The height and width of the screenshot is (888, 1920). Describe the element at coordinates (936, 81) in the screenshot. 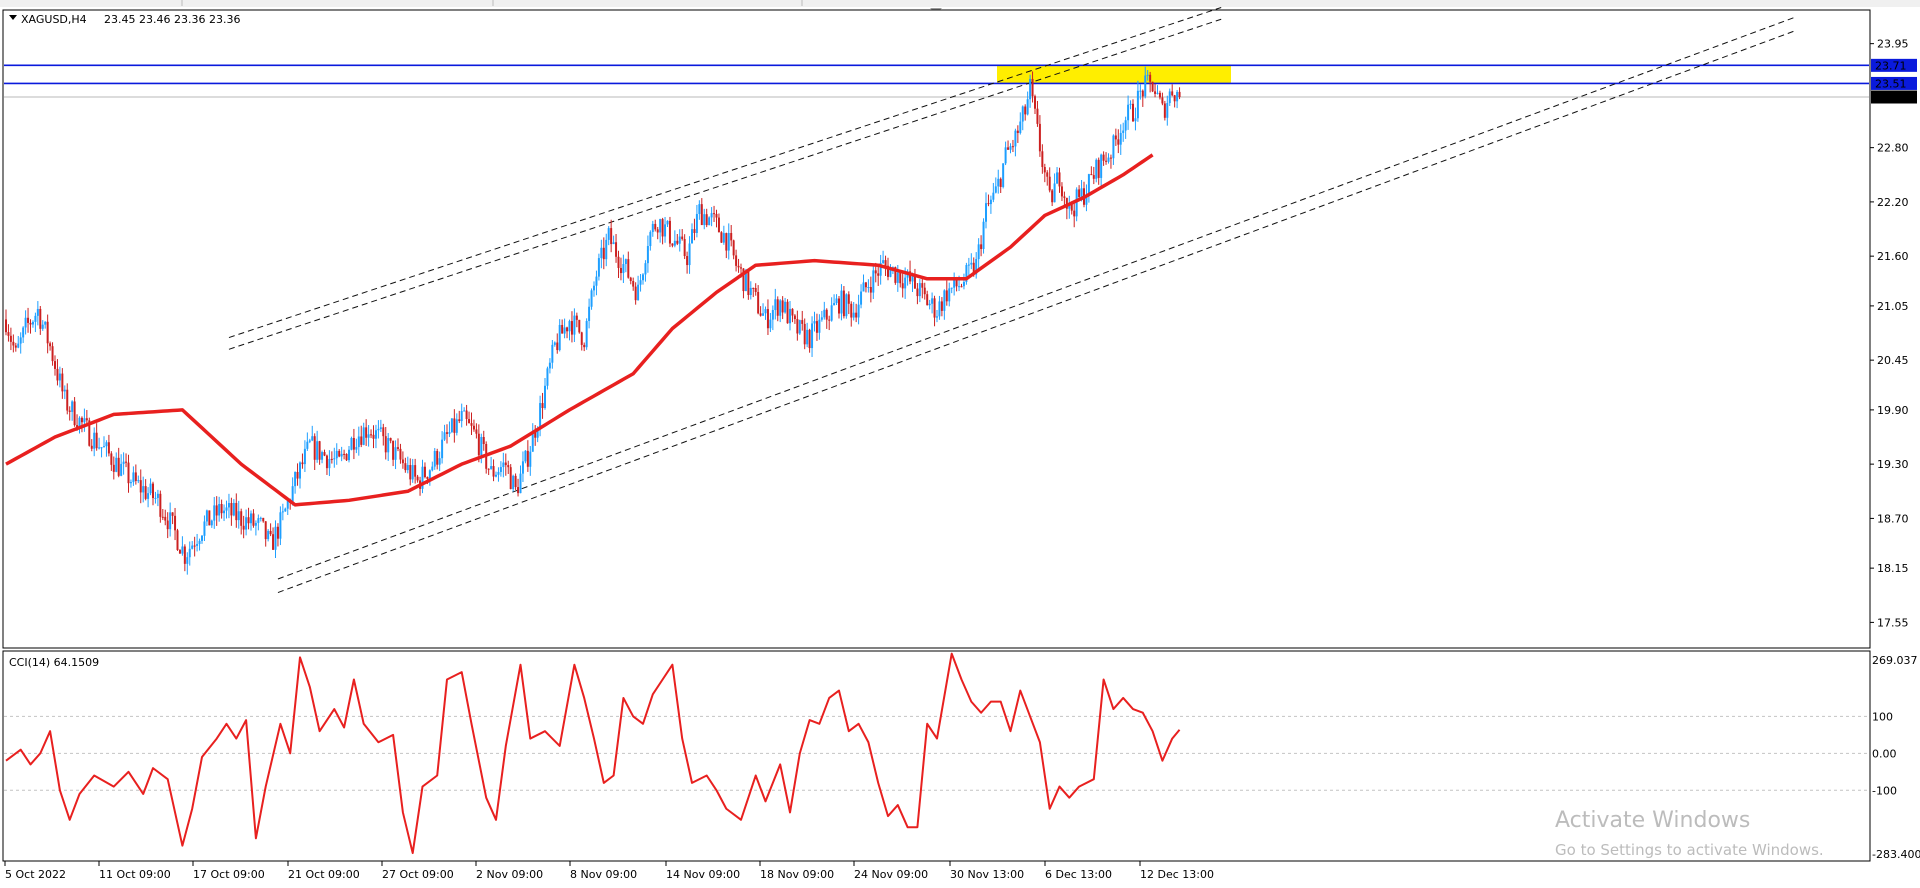

I see `horizontal-lines` at that location.